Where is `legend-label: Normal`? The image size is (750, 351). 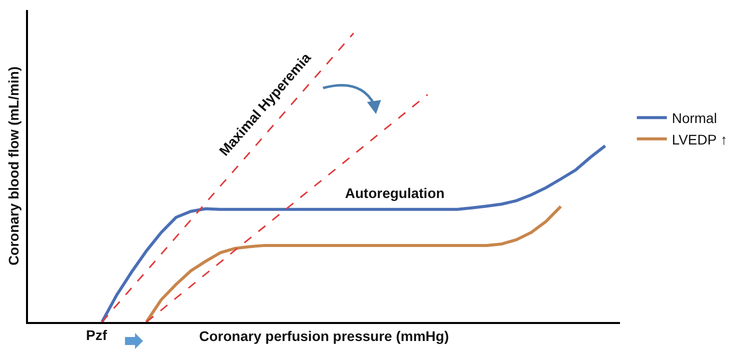
legend-label: Normal is located at coordinates (694, 118).